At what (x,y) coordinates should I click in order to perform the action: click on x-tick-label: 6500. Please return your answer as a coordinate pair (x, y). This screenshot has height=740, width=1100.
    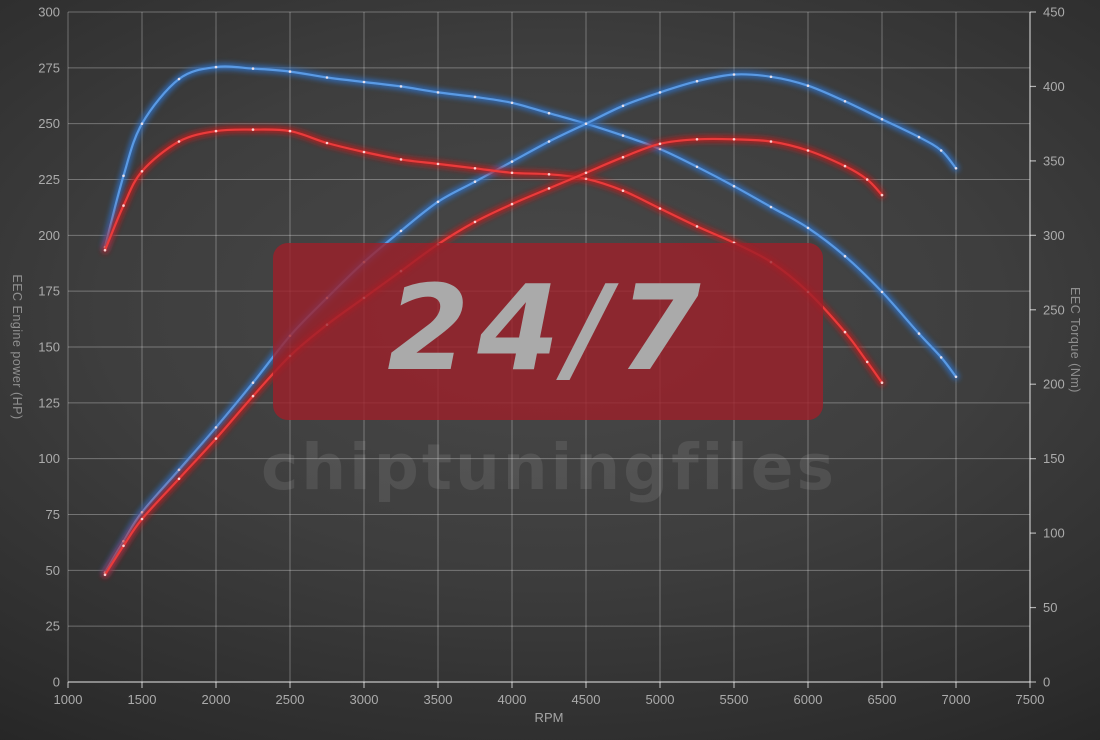
    Looking at the image, I should click on (882, 699).